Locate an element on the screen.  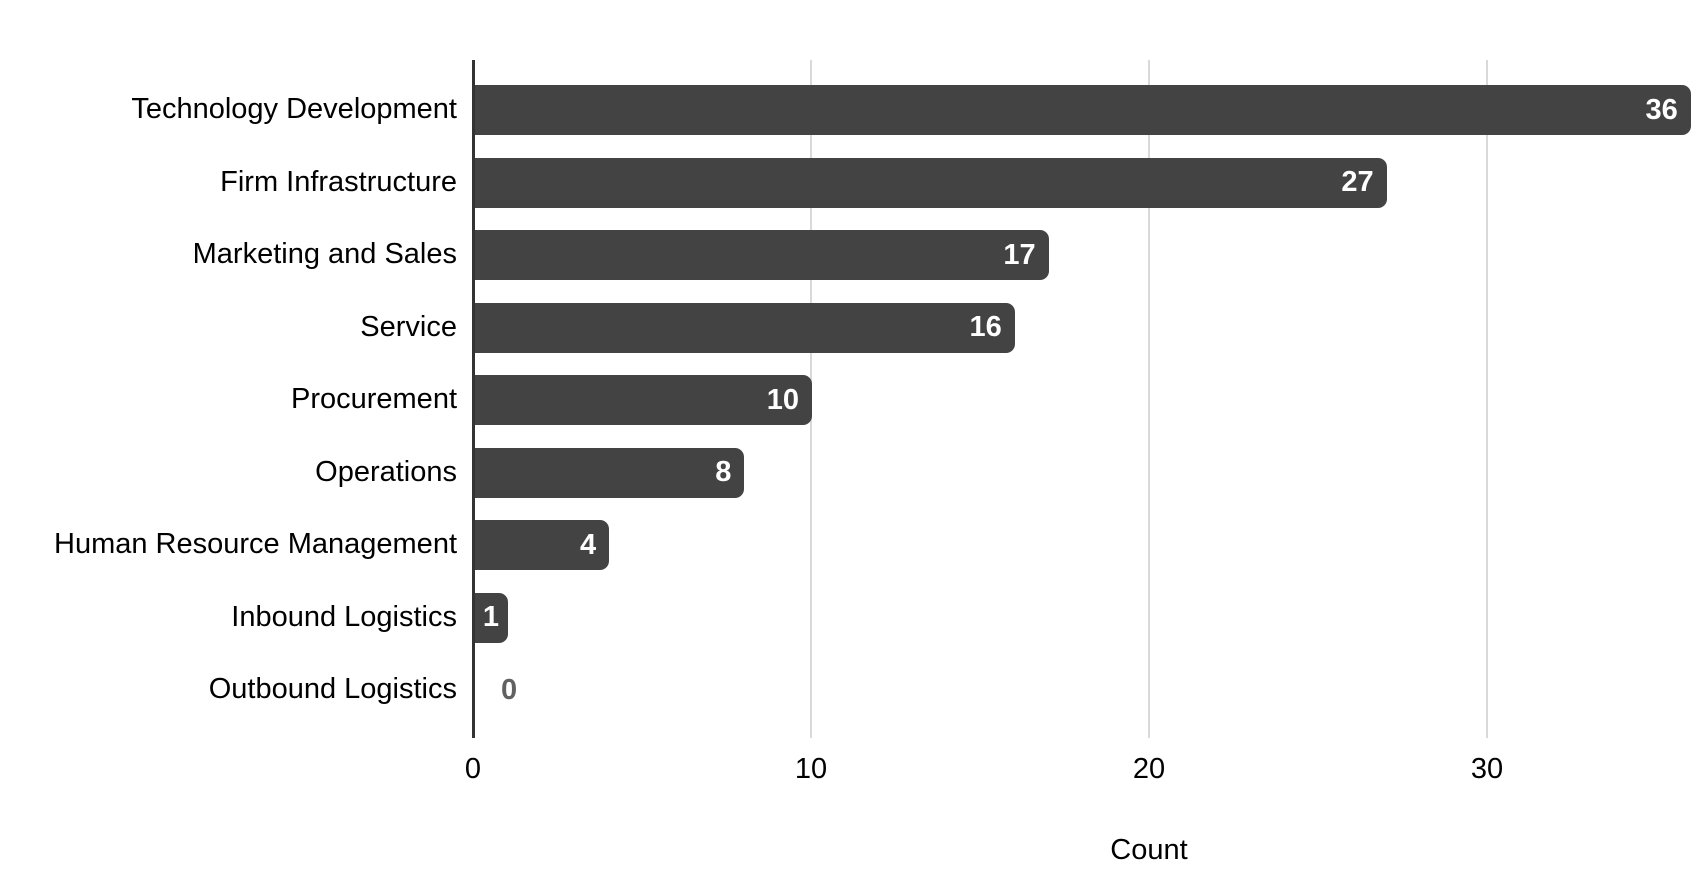
bar-inbound-logistics: 1 is located at coordinates (491, 617).